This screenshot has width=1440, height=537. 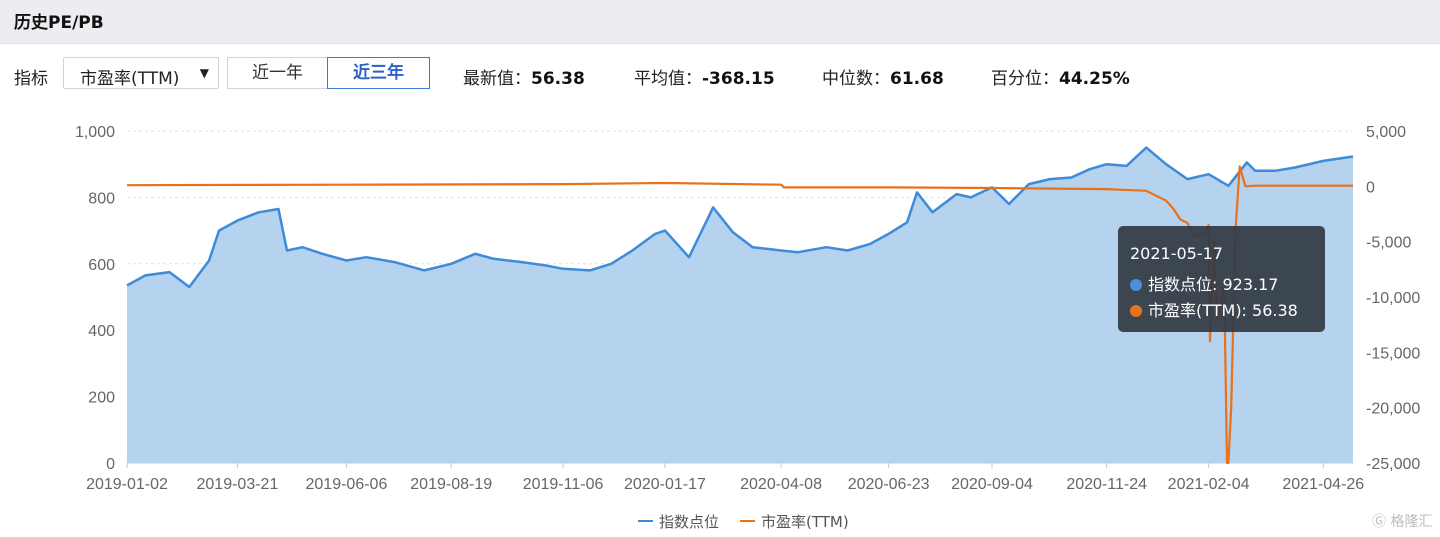 I want to click on y-right-tick-label: 0, so click(x=1370, y=187).